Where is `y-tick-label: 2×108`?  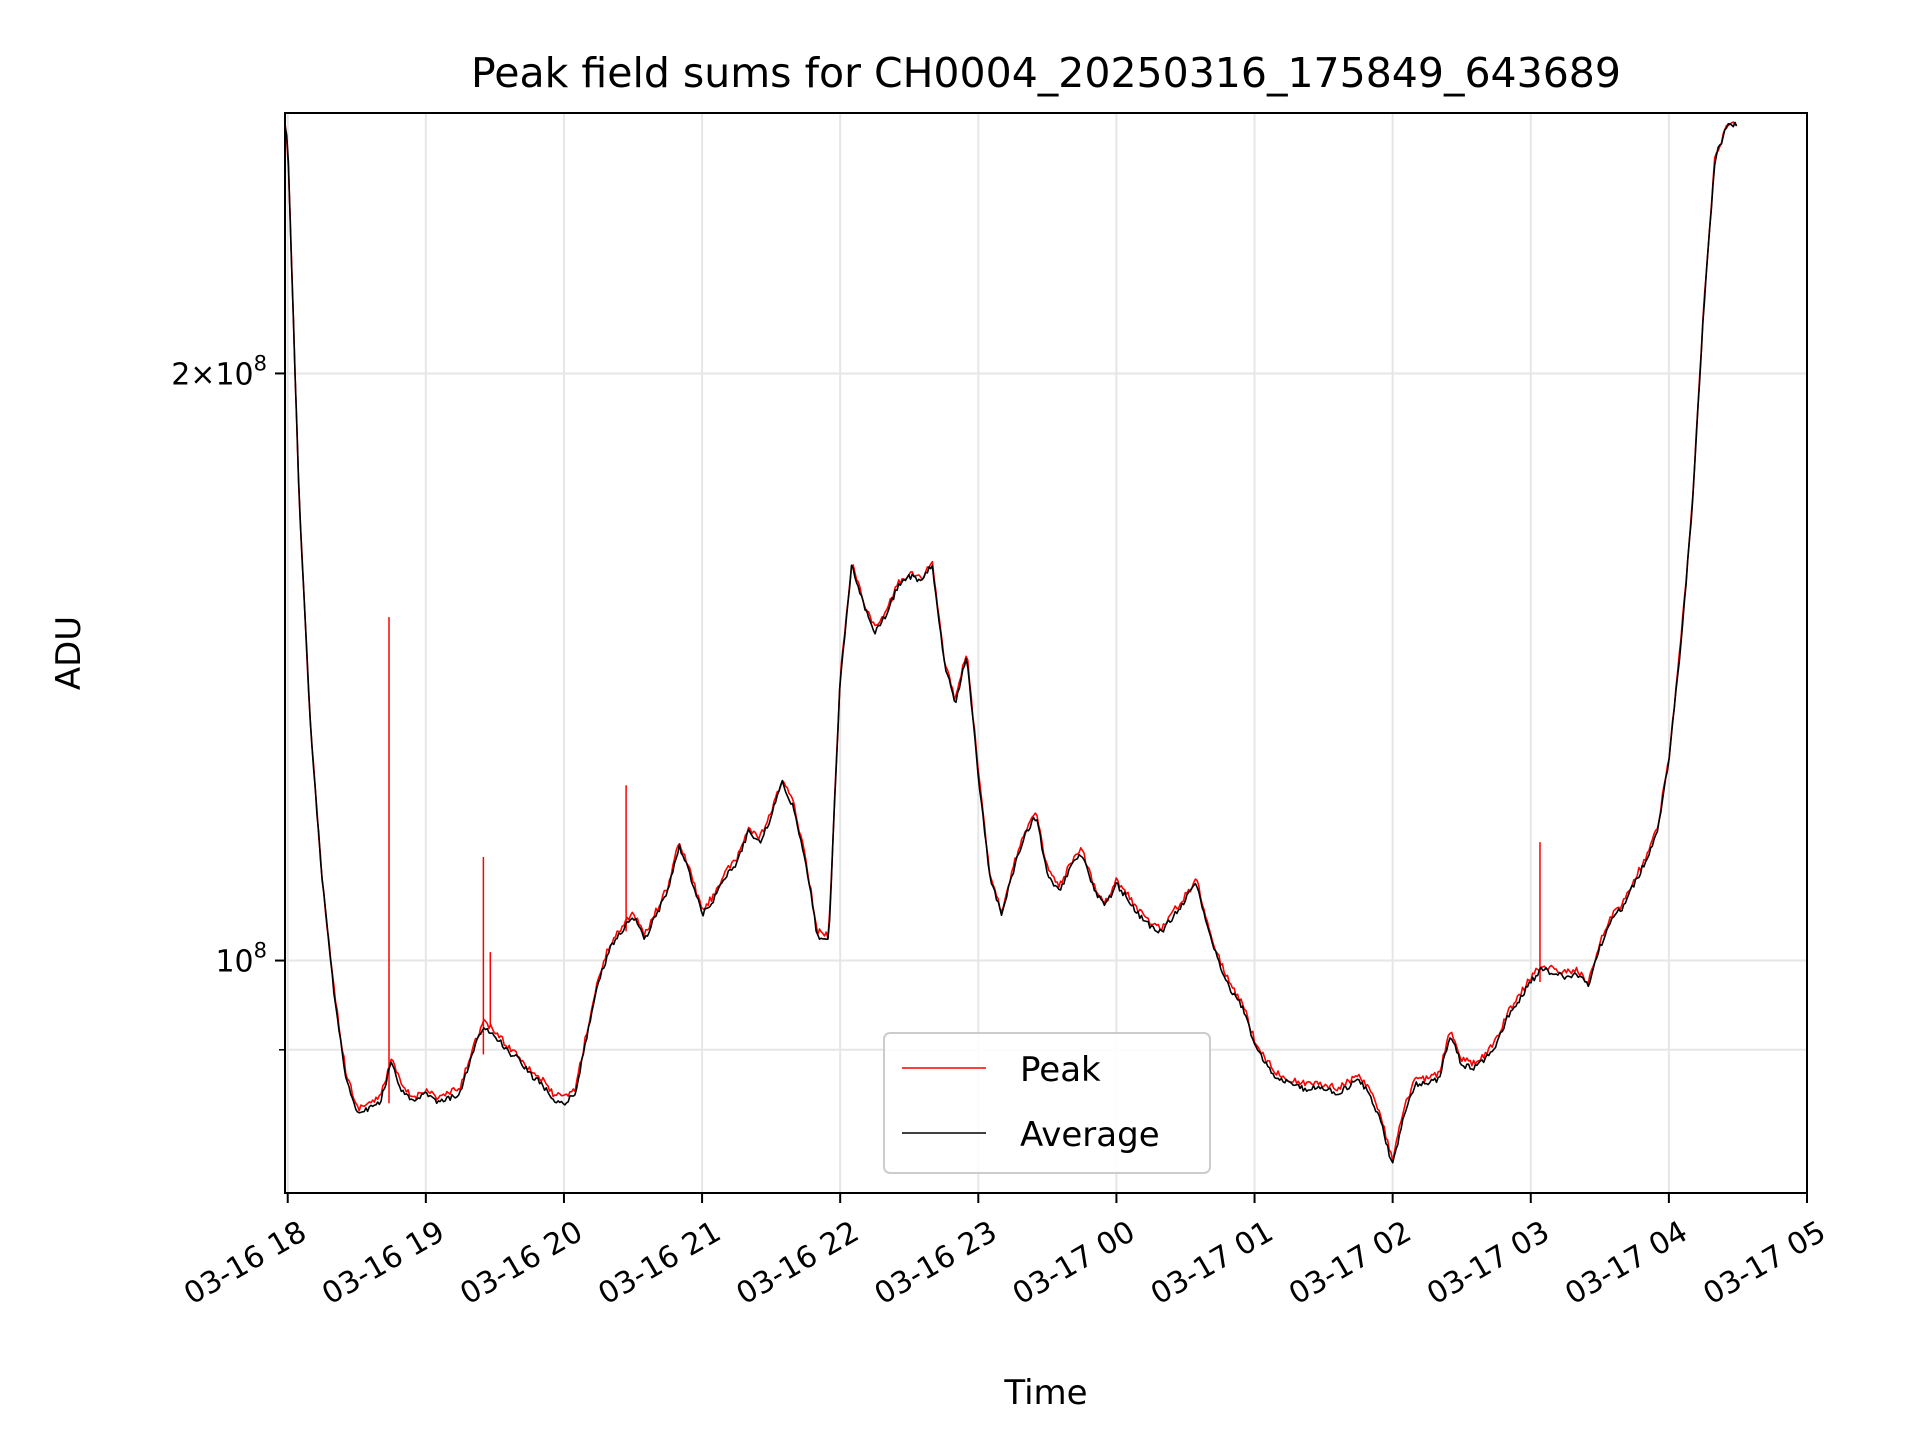
y-tick-label: 2×108 is located at coordinates (219, 371).